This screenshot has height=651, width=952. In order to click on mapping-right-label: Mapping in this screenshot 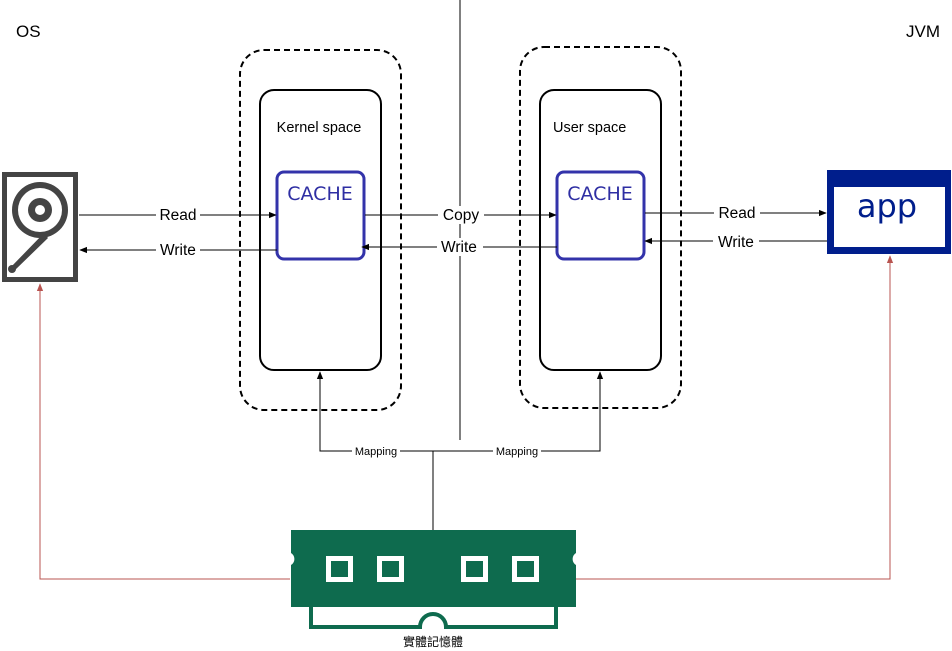, I will do `click(517, 452)`.